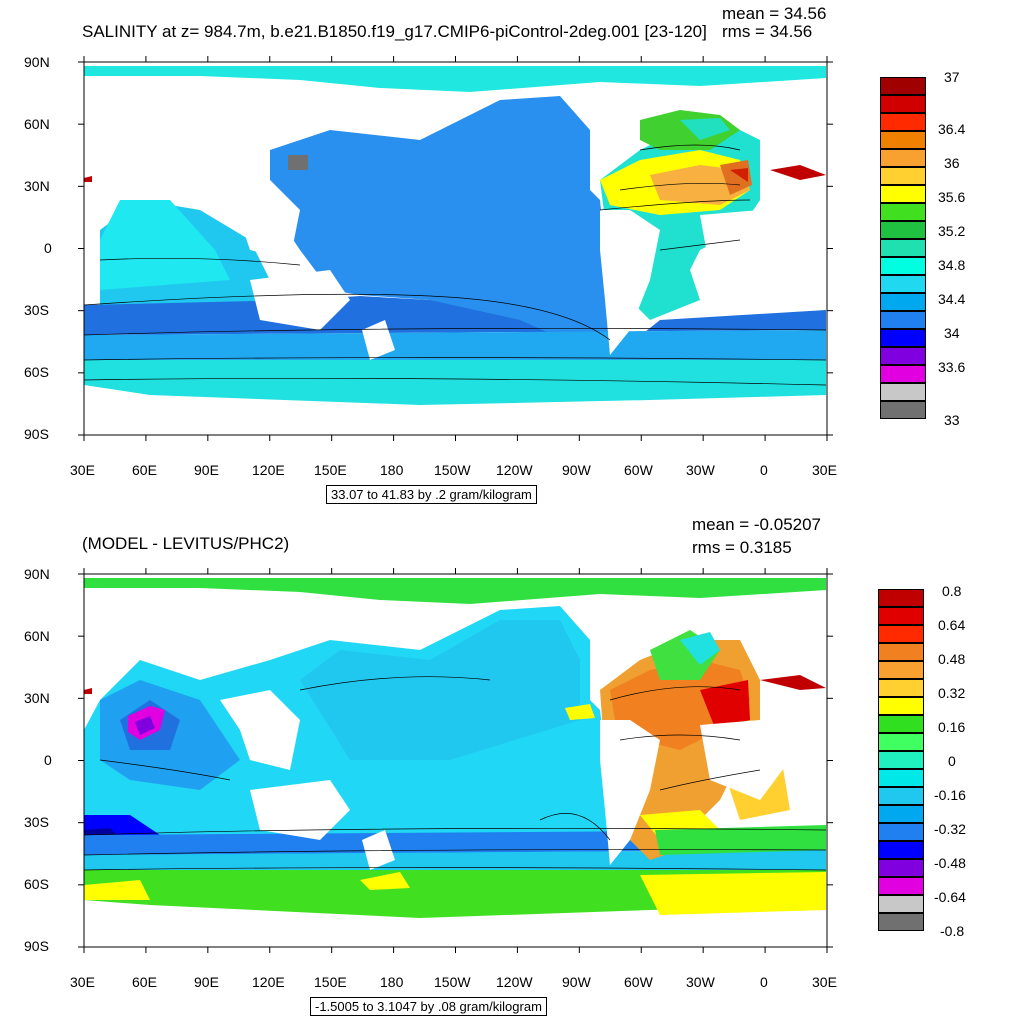 The width and height of the screenshot is (1024, 1024). I want to click on lat-label: 90N, so click(37, 62).